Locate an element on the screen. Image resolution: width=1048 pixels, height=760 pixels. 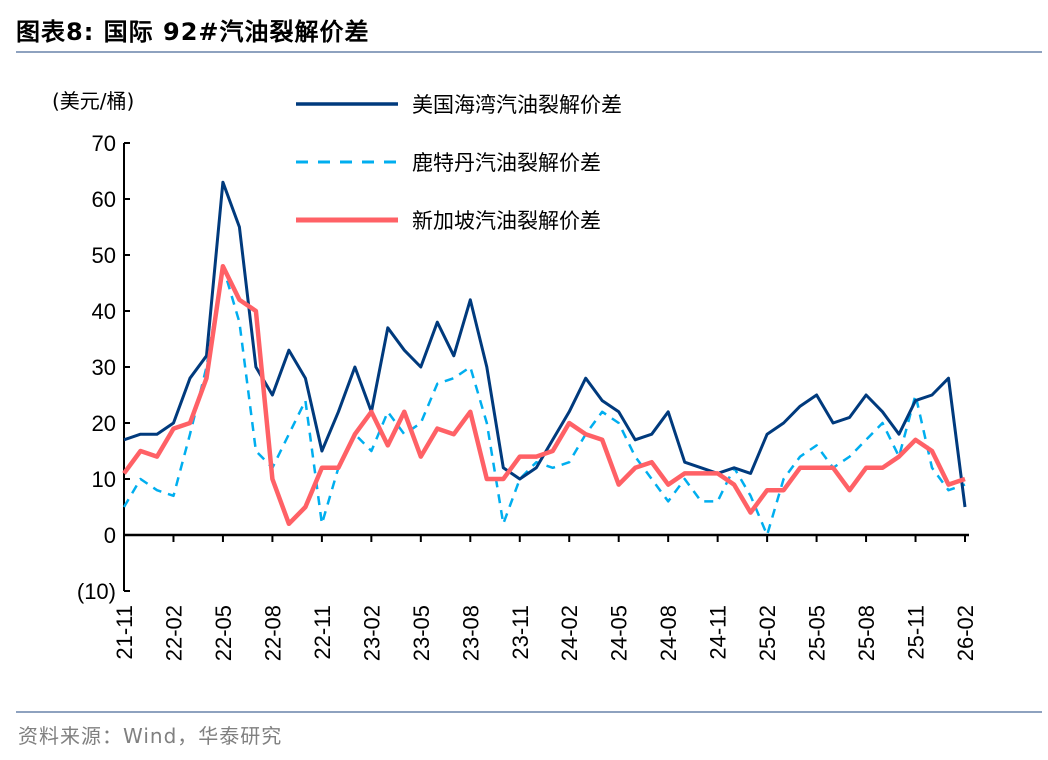
x-tick-label: 25-02 is located at coordinates (767, 633).